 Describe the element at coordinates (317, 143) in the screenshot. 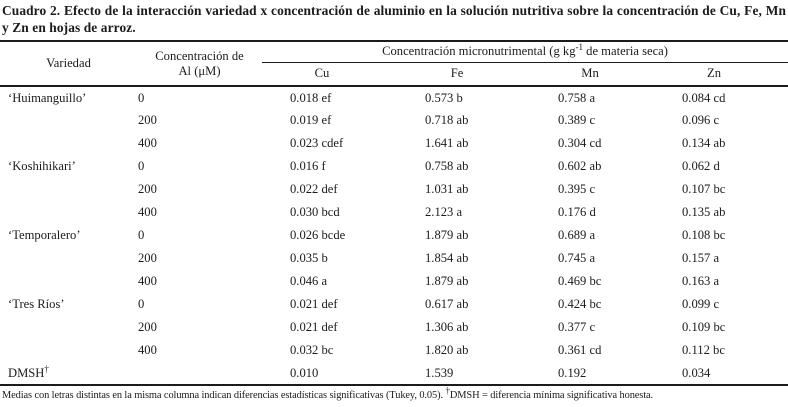

I see `cu-value-cell: 0.023 cdef` at that location.